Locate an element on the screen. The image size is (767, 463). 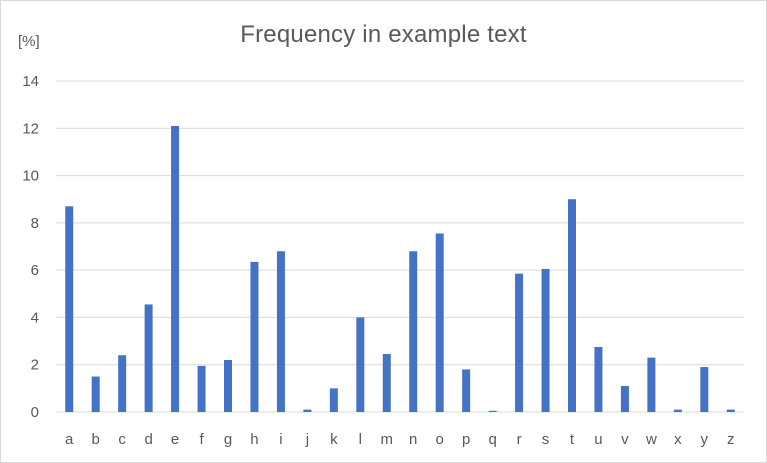
x-tick-label-j: j is located at coordinates (307, 439).